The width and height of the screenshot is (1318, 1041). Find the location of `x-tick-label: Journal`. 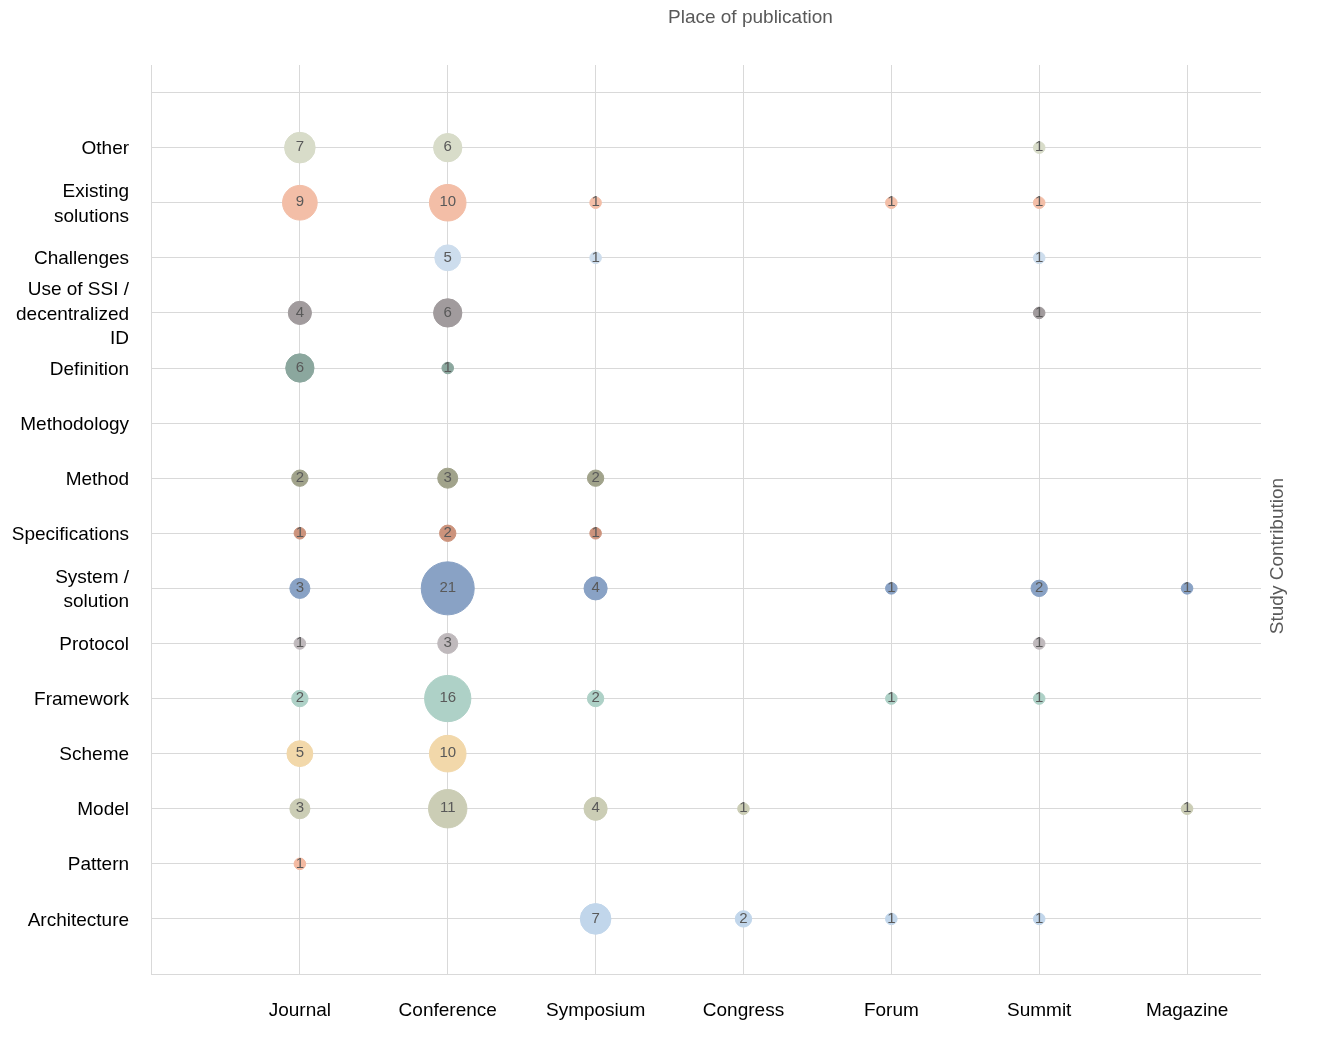

x-tick-label: Journal is located at coordinates (300, 1009).